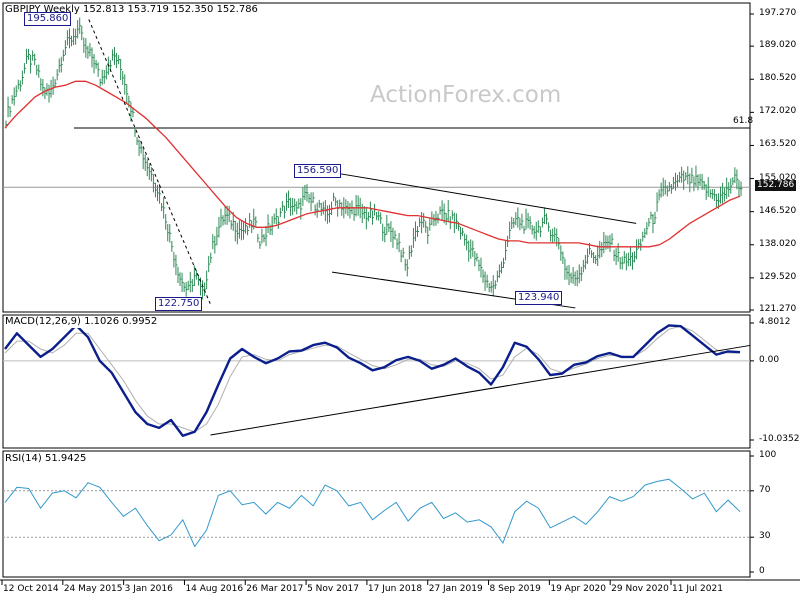 This screenshot has height=600, width=800. Describe the element at coordinates (275, 589) in the screenshot. I see `date-tick-label: 26 Mar 2017` at that location.